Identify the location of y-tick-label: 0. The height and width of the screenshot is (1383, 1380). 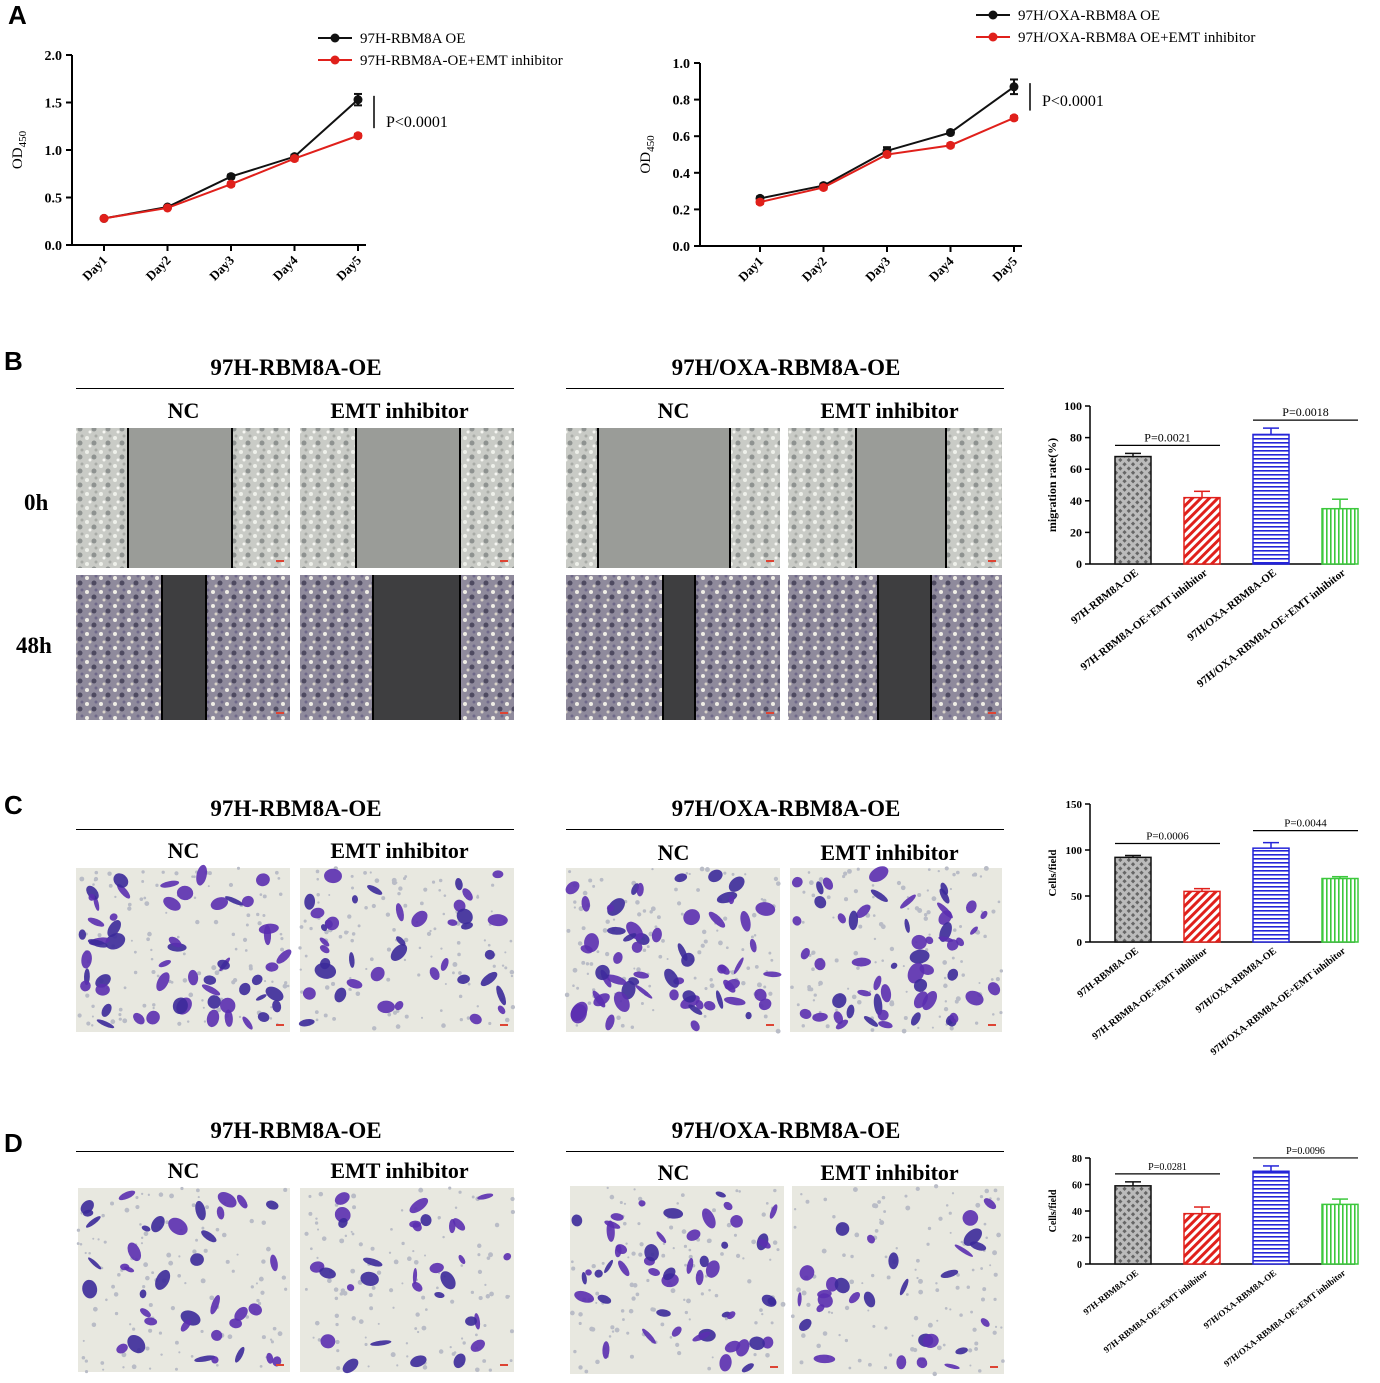
(1079, 1265).